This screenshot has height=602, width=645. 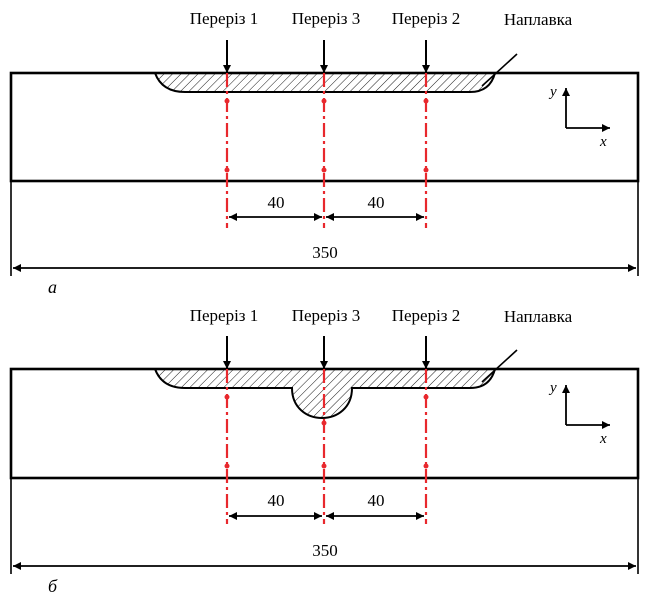 I want to click on dim-left-b: 40, so click(x=276, y=500).